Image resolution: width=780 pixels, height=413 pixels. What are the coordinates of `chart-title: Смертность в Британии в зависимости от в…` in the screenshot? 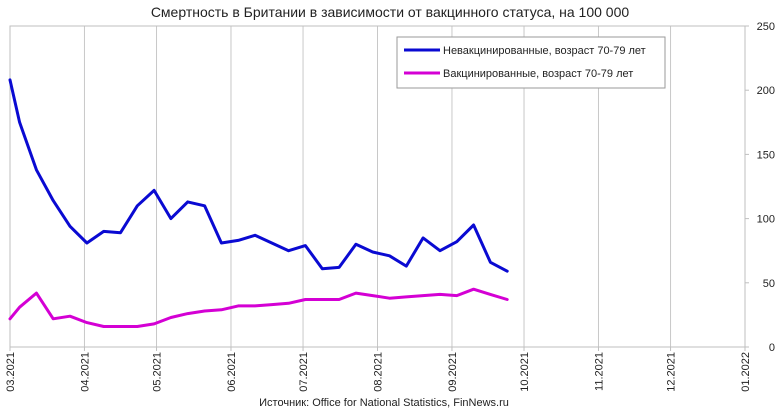 It's located at (390, 12).